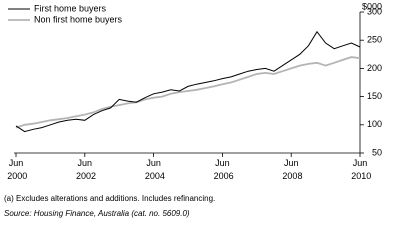 The image size is (397, 240). I want to click on x-tick-year: 2000, so click(16, 176).